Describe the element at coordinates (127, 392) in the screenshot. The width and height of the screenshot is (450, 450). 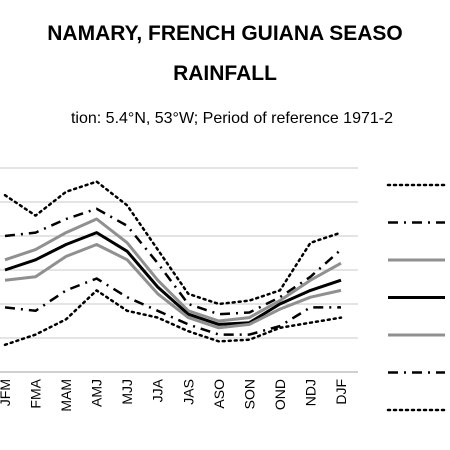
I see `x-tick-label: MJJ` at that location.